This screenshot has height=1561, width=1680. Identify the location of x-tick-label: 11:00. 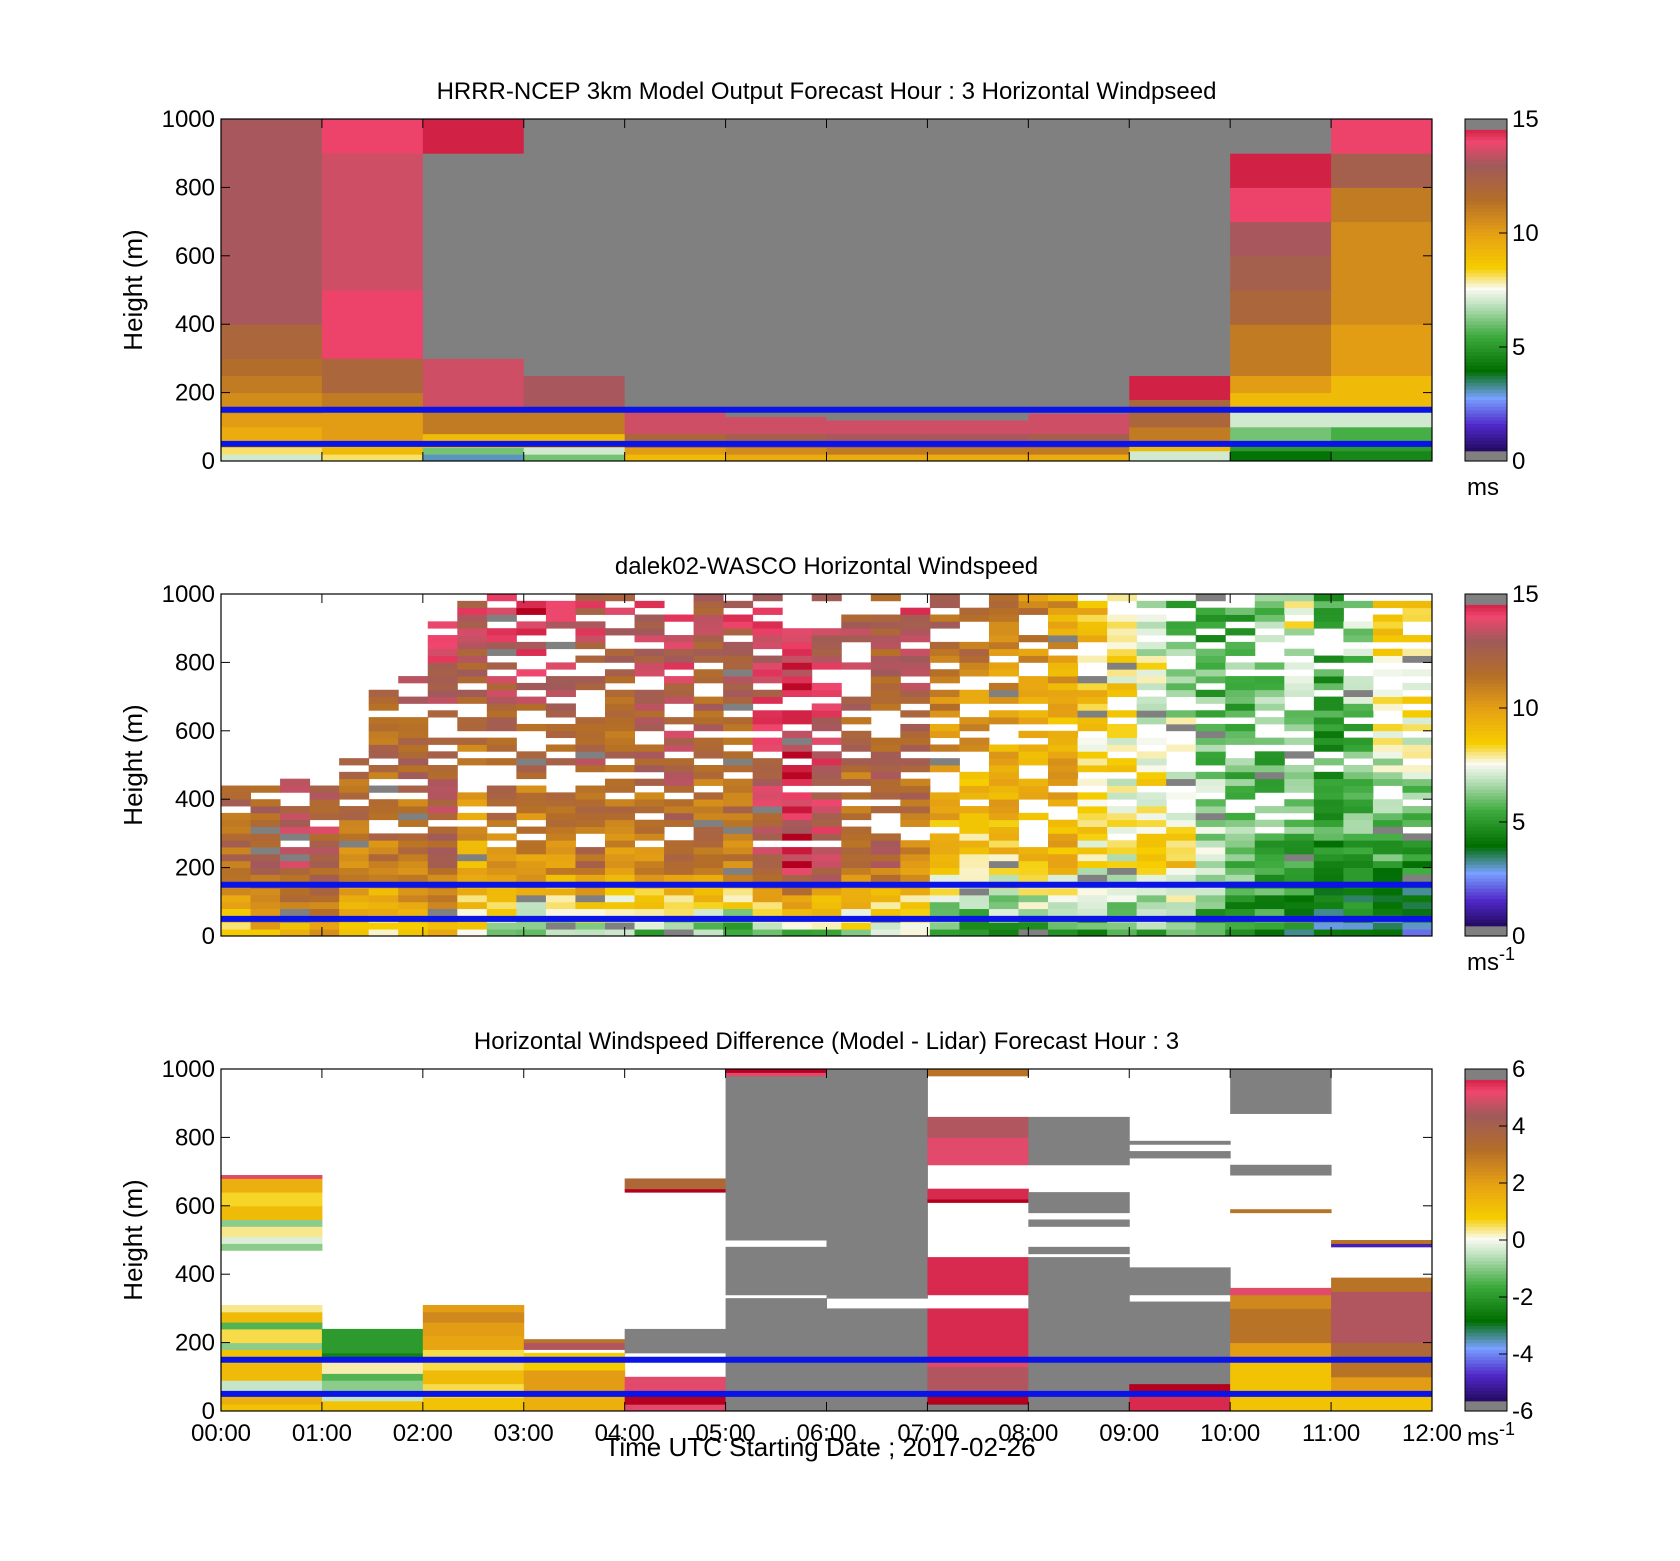
(1331, 1433).